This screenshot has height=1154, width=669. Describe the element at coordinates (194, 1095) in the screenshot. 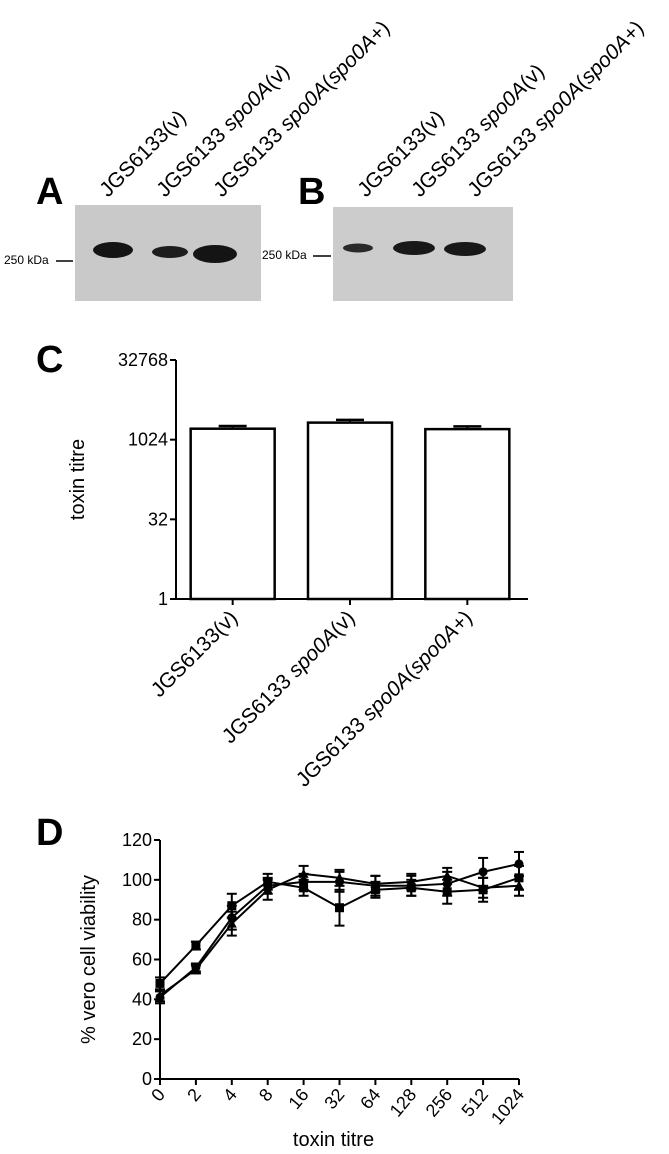

I see `x-tick-label: 2` at that location.